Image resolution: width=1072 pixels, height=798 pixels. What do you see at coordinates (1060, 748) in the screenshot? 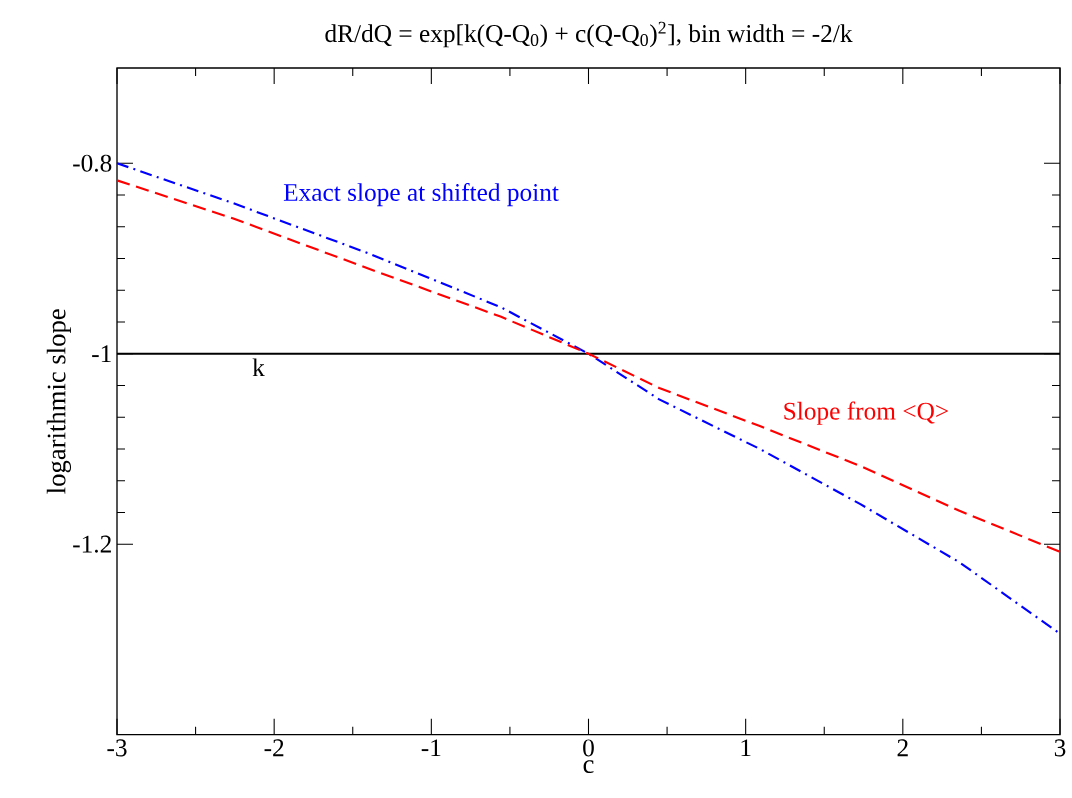
I see `x-tick-label: 3` at bounding box center [1060, 748].